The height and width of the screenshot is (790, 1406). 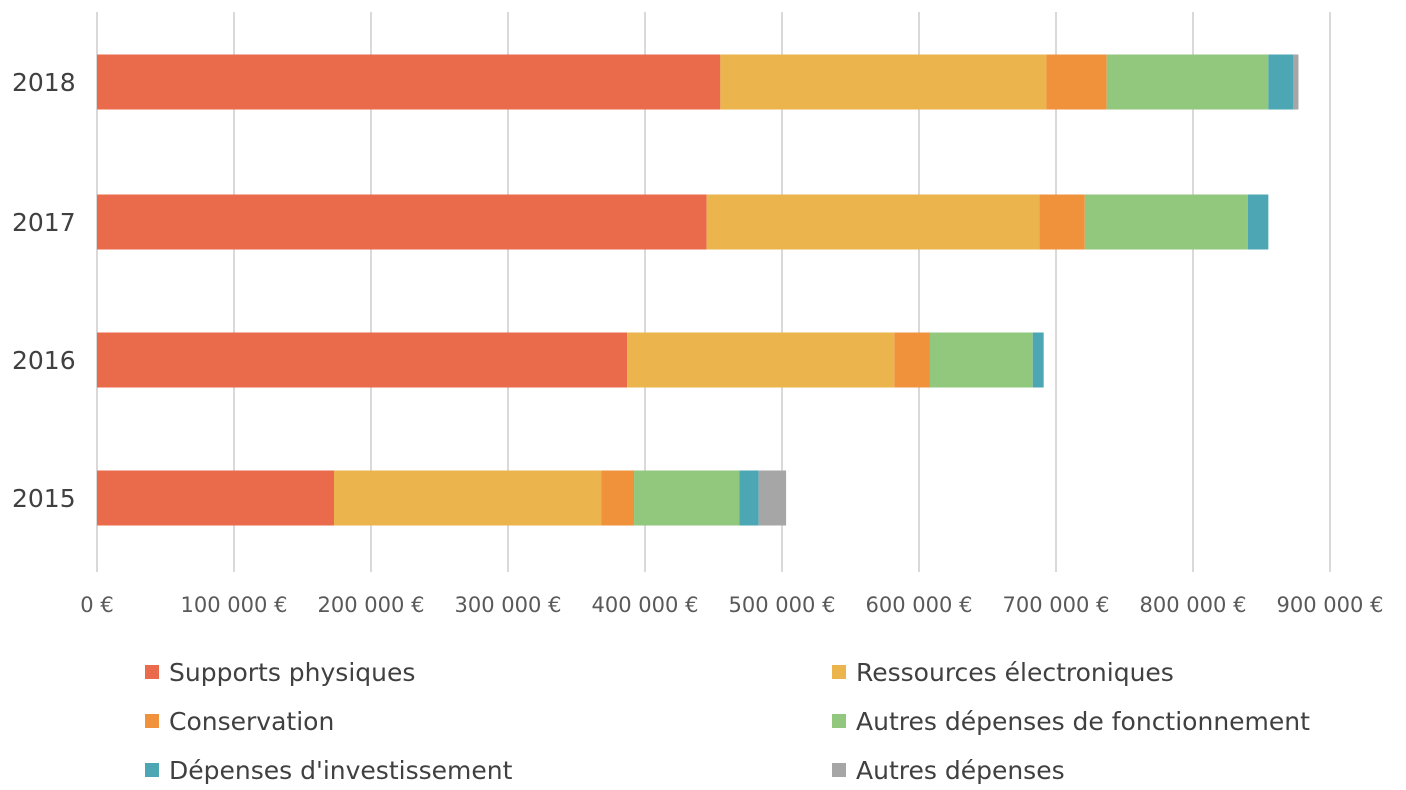 I want to click on category-label: 2015, so click(x=44, y=498).